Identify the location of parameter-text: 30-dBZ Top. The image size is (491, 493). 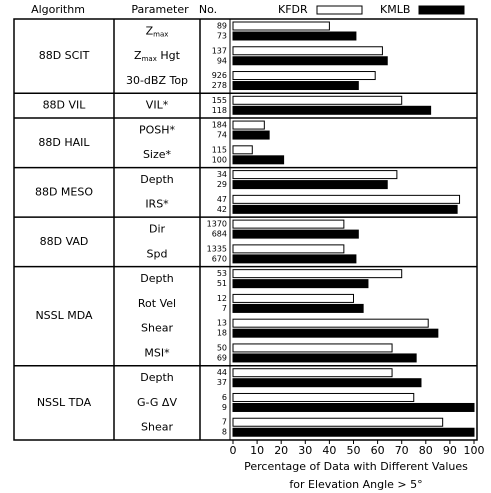
(157, 80).